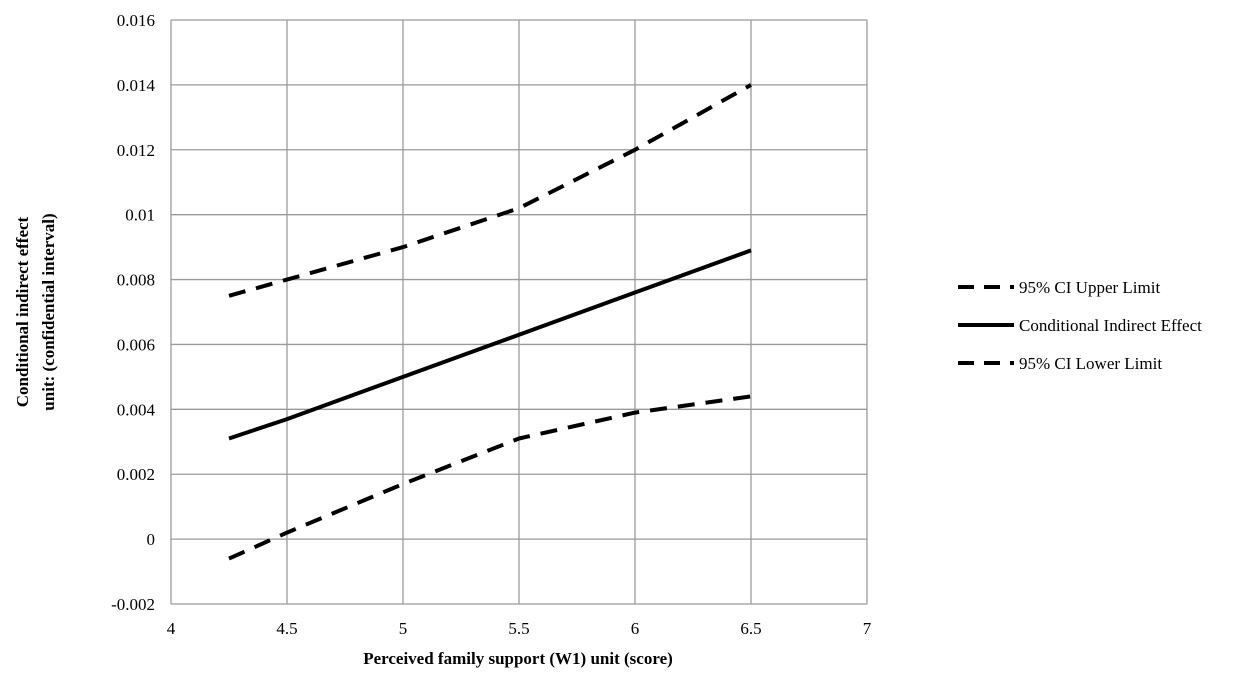 Image resolution: width=1255 pixels, height=675 pixels. What do you see at coordinates (136, 280) in the screenshot?
I see `y-tick-label: 0.008` at bounding box center [136, 280].